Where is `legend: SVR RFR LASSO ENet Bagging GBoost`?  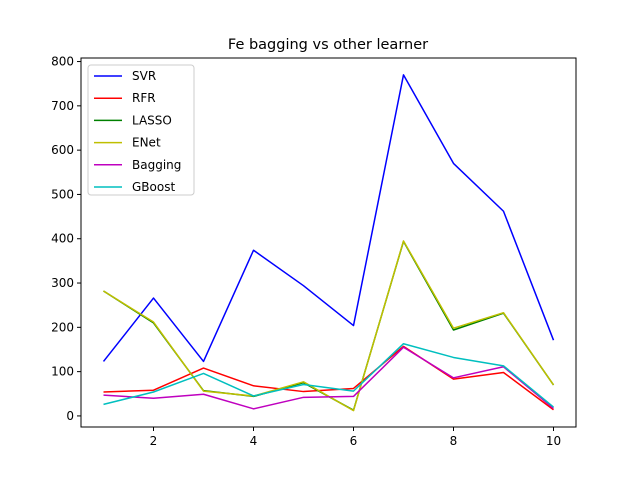
legend: SVR RFR LASSO ENet Bagging GBoost is located at coordinates (141, 130).